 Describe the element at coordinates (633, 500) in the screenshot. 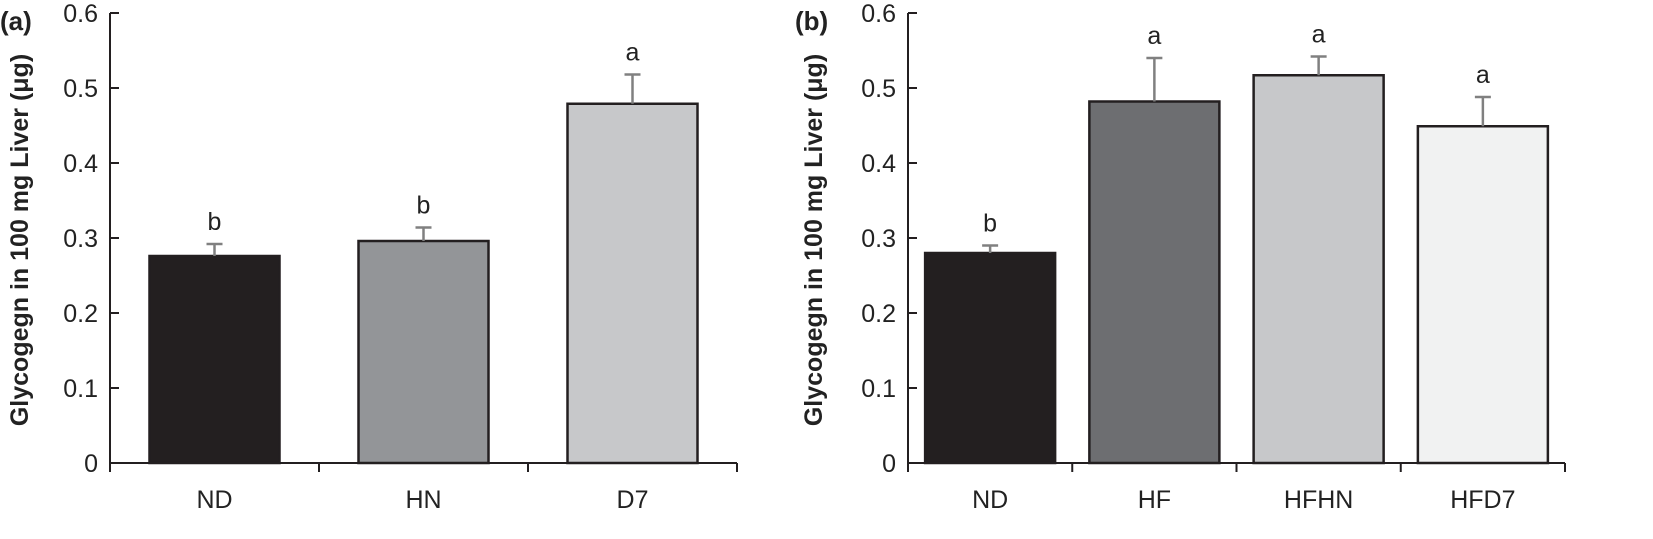

I see `x-category-label: D7` at that location.